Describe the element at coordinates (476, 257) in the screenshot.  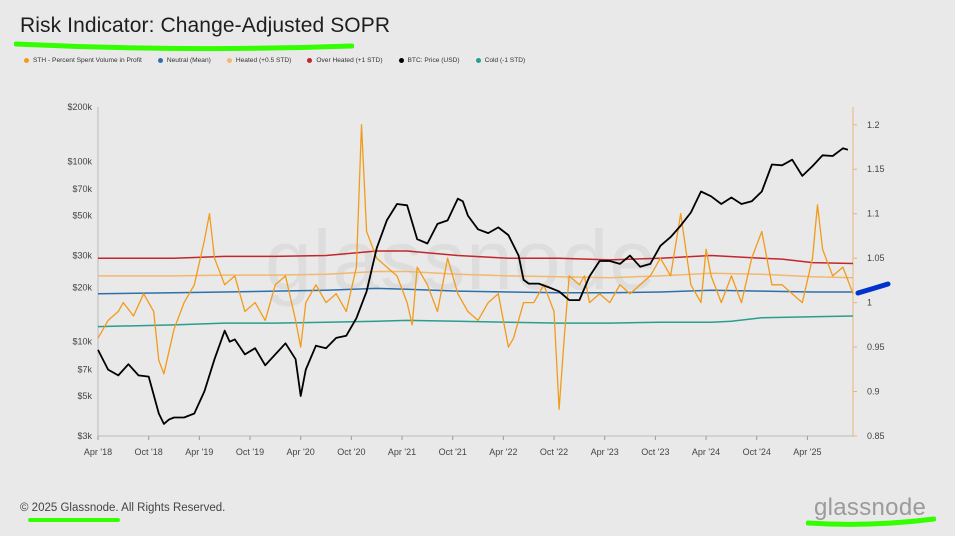
I see `series-line-over-heated-1-std-` at that location.